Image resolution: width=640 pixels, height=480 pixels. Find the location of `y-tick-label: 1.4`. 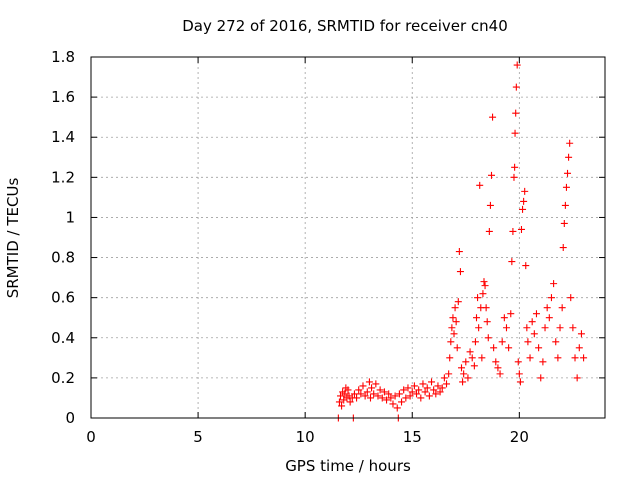

y-tick-label: 1.4 is located at coordinates (63, 137).